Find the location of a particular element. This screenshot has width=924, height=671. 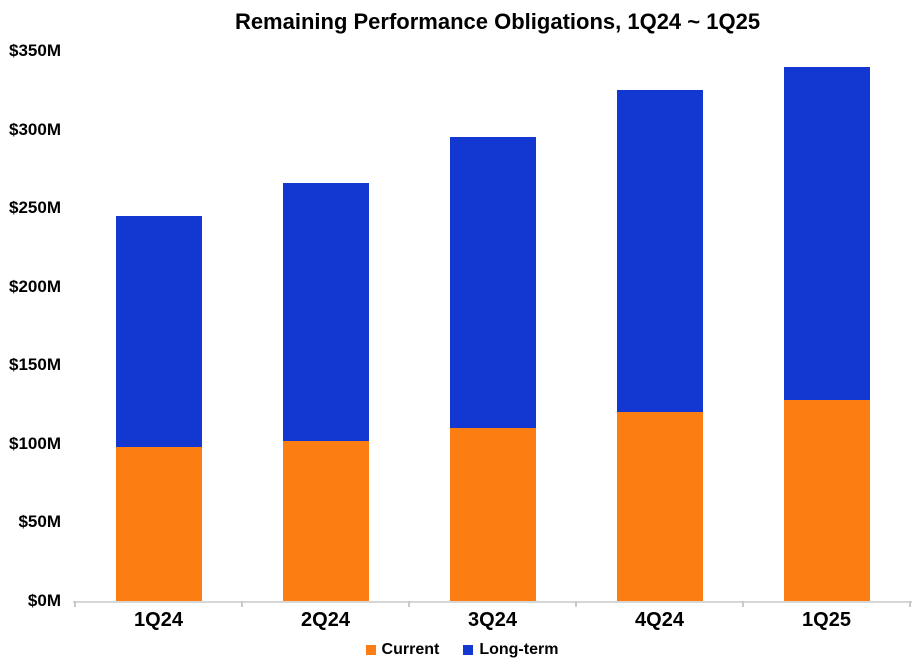

bar-segment-long-term-1q24 is located at coordinates (158, 331).